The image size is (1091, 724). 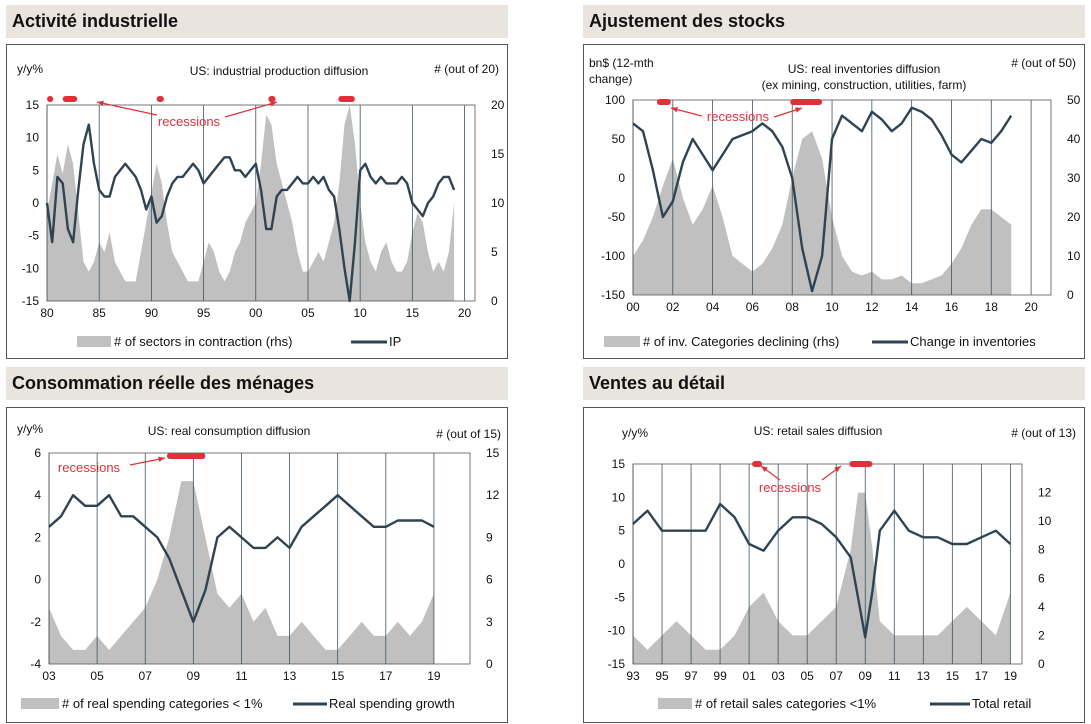 I want to click on y-right-label: # (out of 50), so click(x=1043, y=63).